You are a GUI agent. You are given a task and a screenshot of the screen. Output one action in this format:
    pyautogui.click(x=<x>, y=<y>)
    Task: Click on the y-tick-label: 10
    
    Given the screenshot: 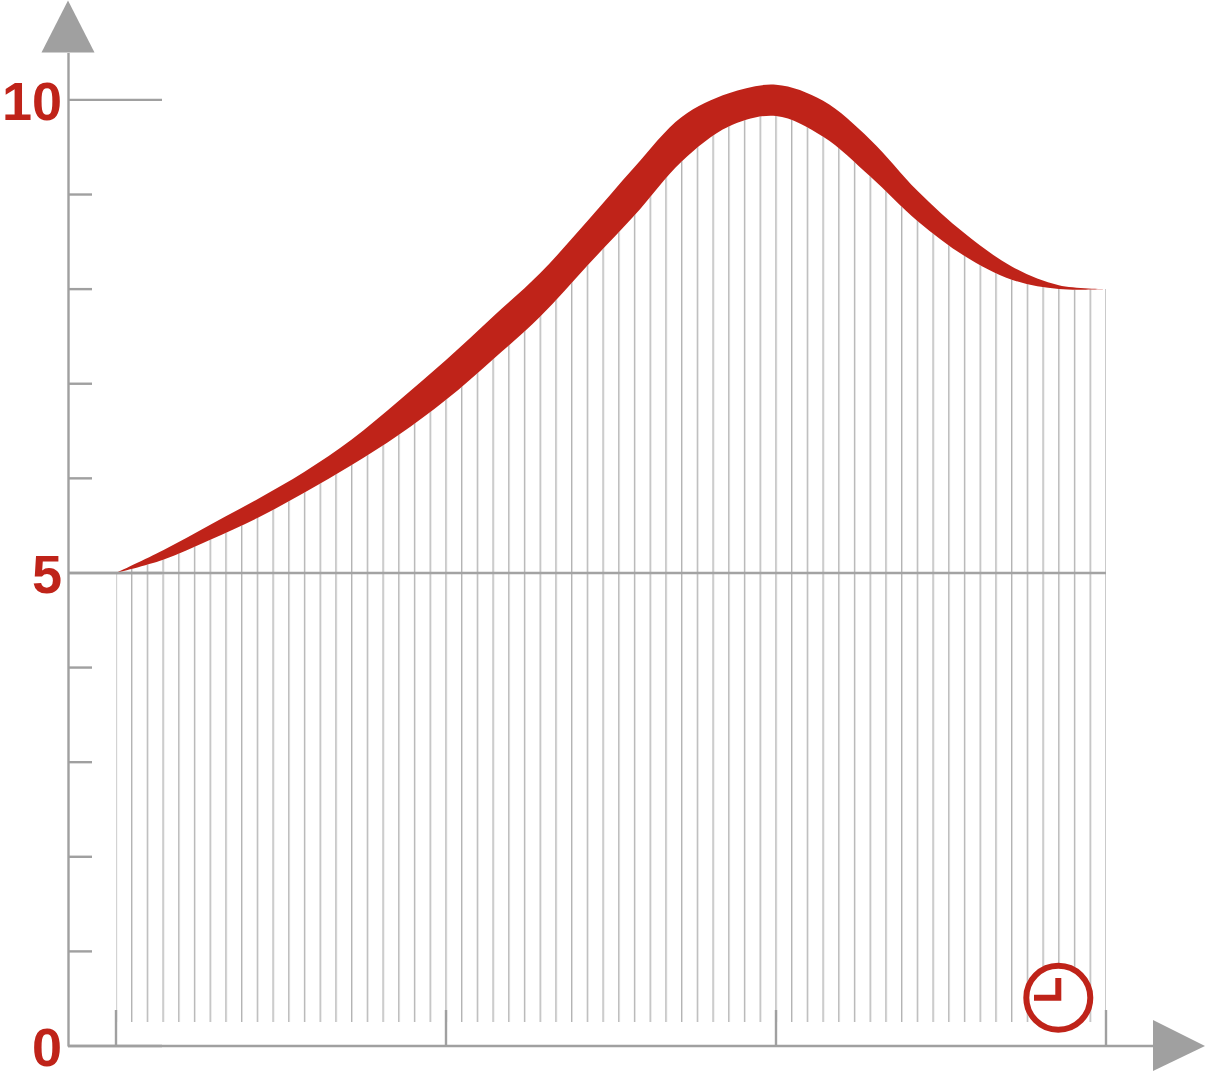 What is the action you would take?
    pyautogui.click(x=31, y=100)
    